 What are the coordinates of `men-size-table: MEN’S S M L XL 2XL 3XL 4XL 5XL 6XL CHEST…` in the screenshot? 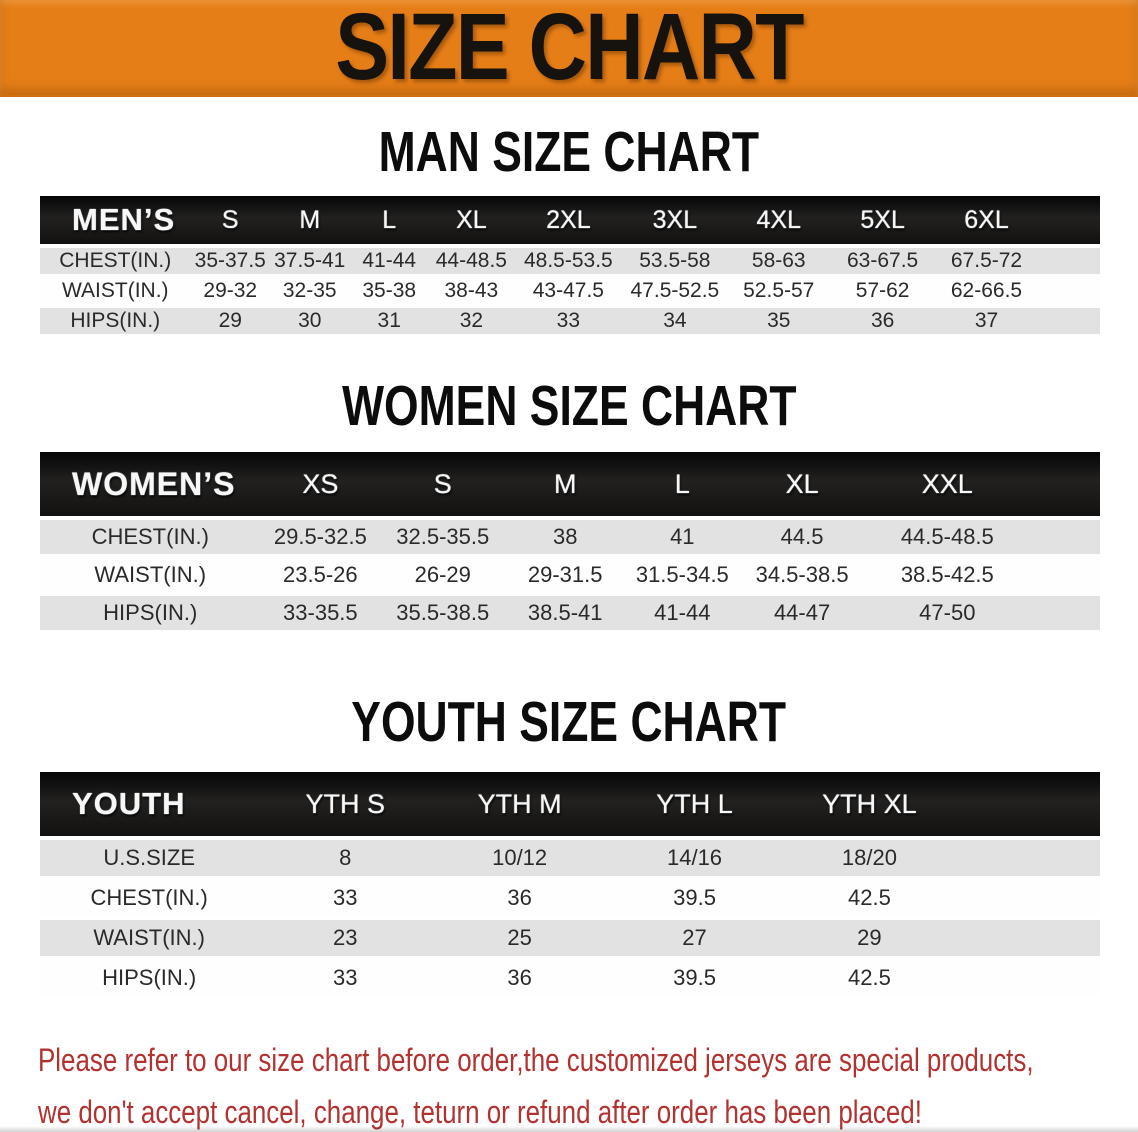 It's located at (570, 265).